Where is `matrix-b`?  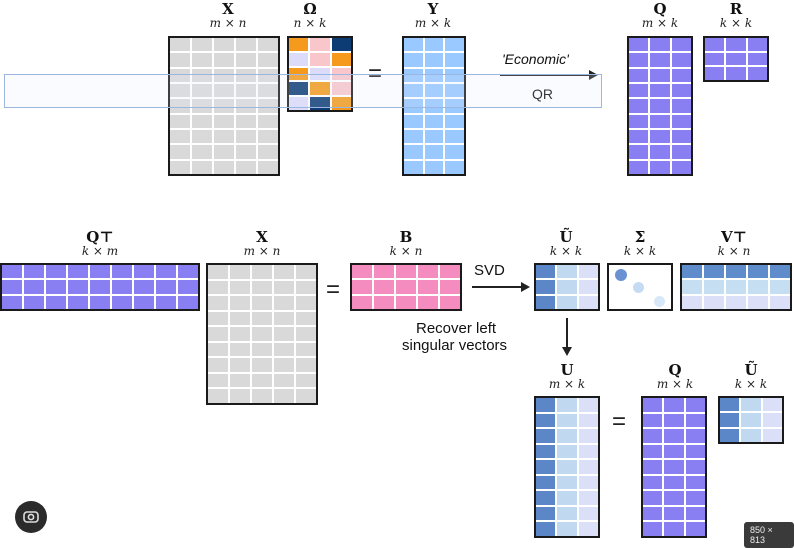 matrix-b is located at coordinates (406, 287).